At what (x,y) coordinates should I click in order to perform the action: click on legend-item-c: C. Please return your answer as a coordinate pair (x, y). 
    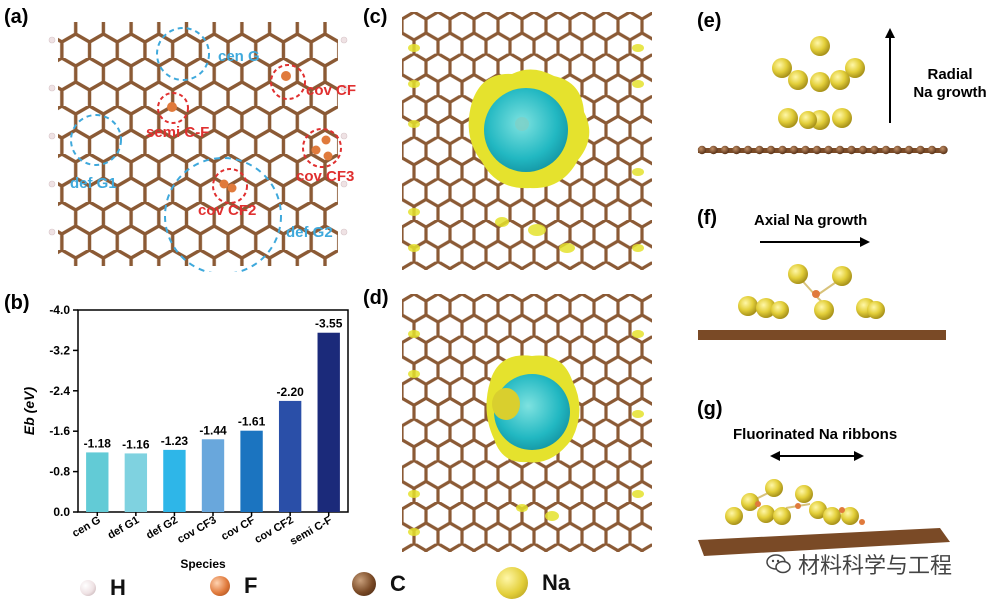
    Looking at the image, I should click on (379, 584).